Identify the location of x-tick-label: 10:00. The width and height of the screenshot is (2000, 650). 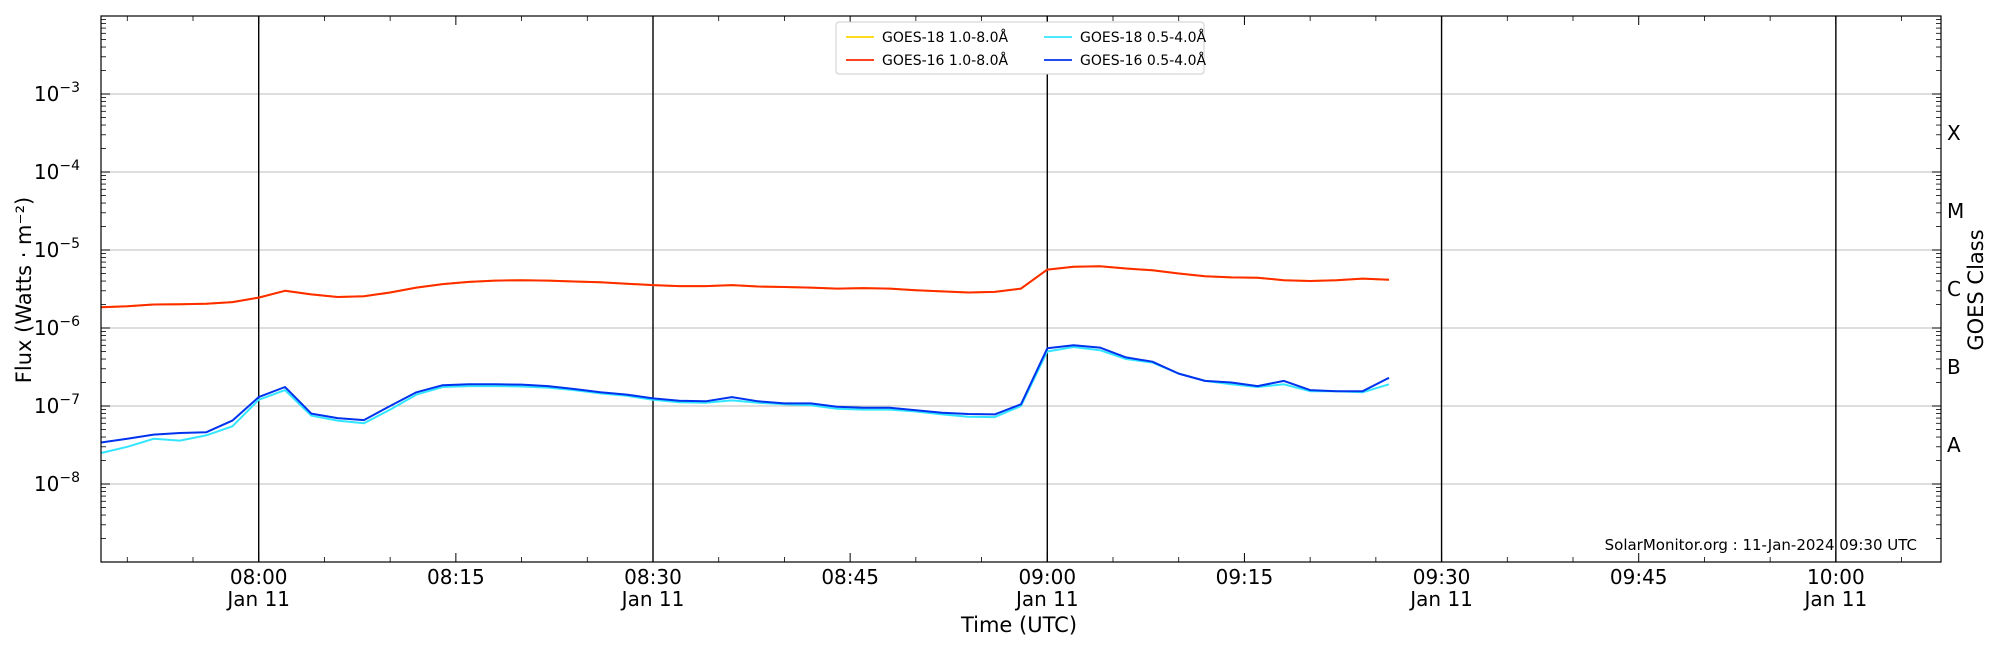
(1836, 577).